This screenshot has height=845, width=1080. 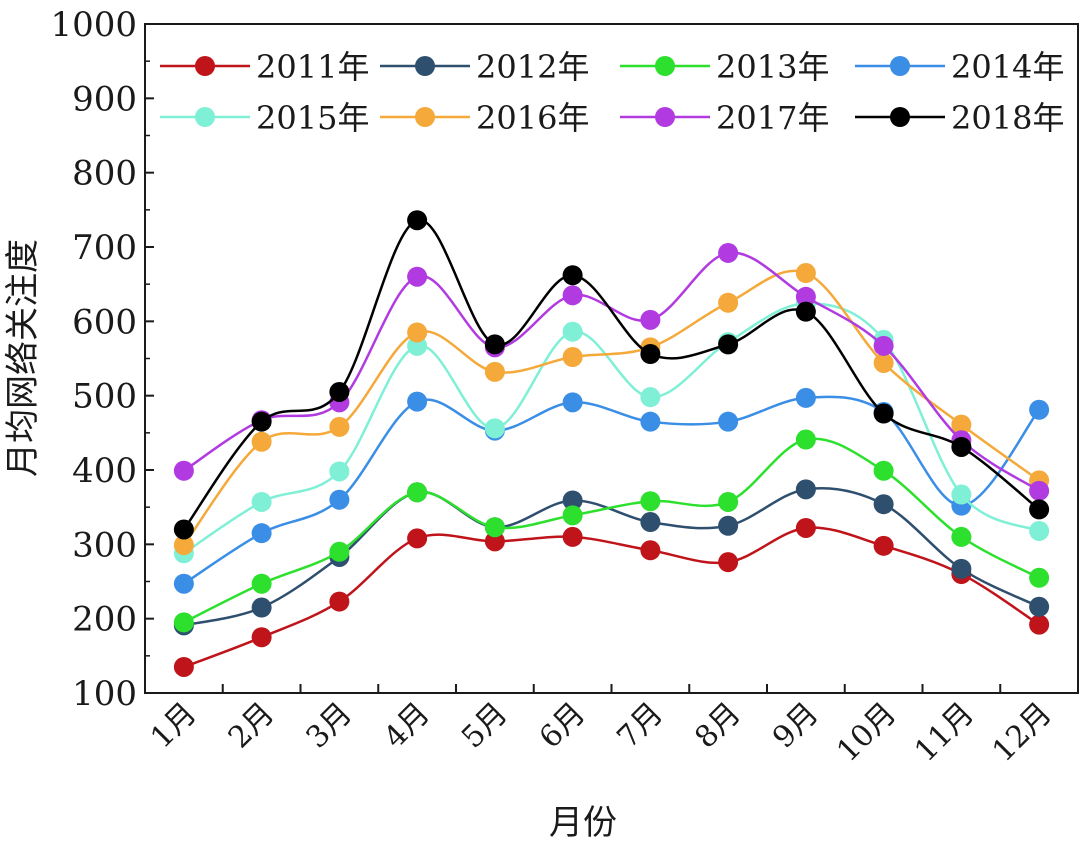 I want to click on x-tick-label: 1月, so click(x=173, y=725).